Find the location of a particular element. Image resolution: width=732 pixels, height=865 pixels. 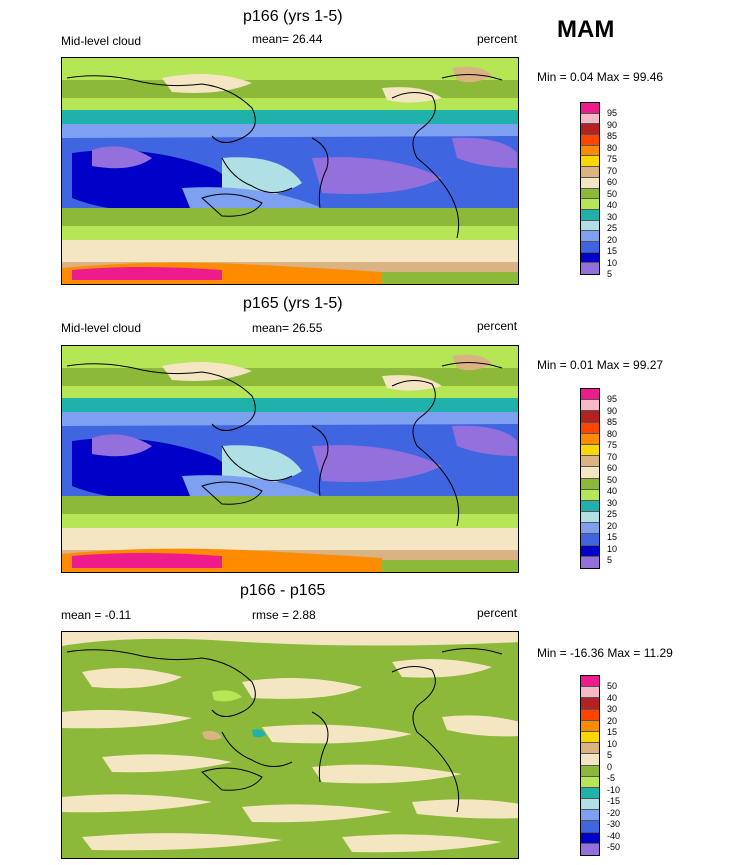

panel1-title: p166 (yrs 1-5) is located at coordinates (293, 16).